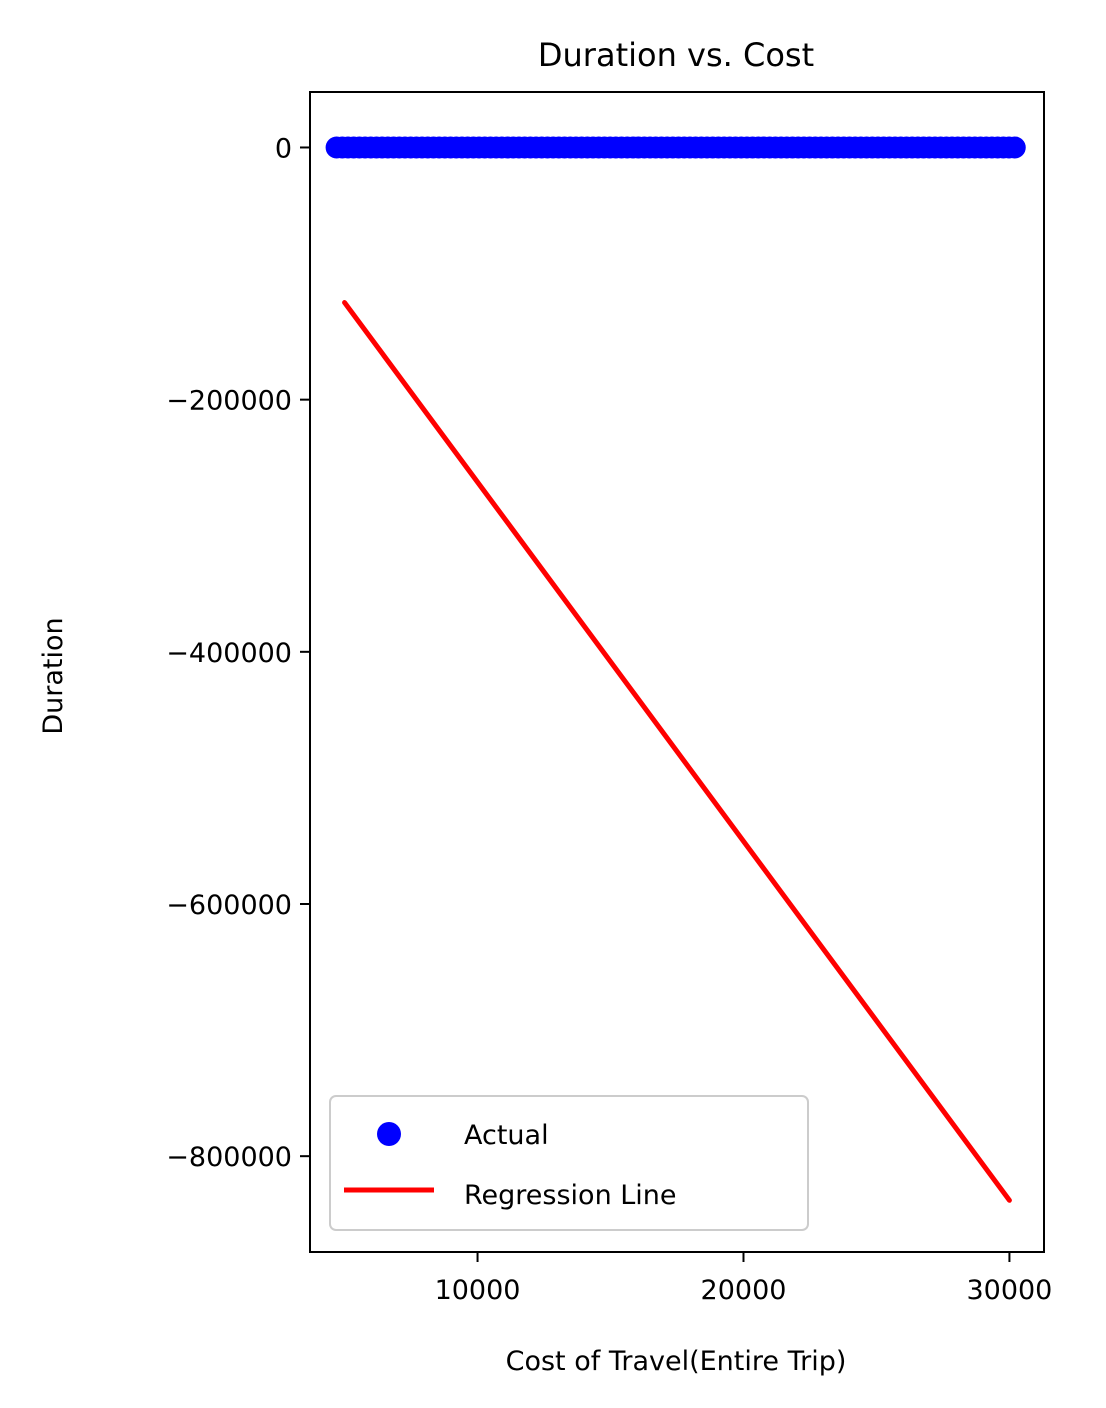 The image size is (1106, 1408). I want to click on chart-title: Duration vs. Cost, so click(676, 55).